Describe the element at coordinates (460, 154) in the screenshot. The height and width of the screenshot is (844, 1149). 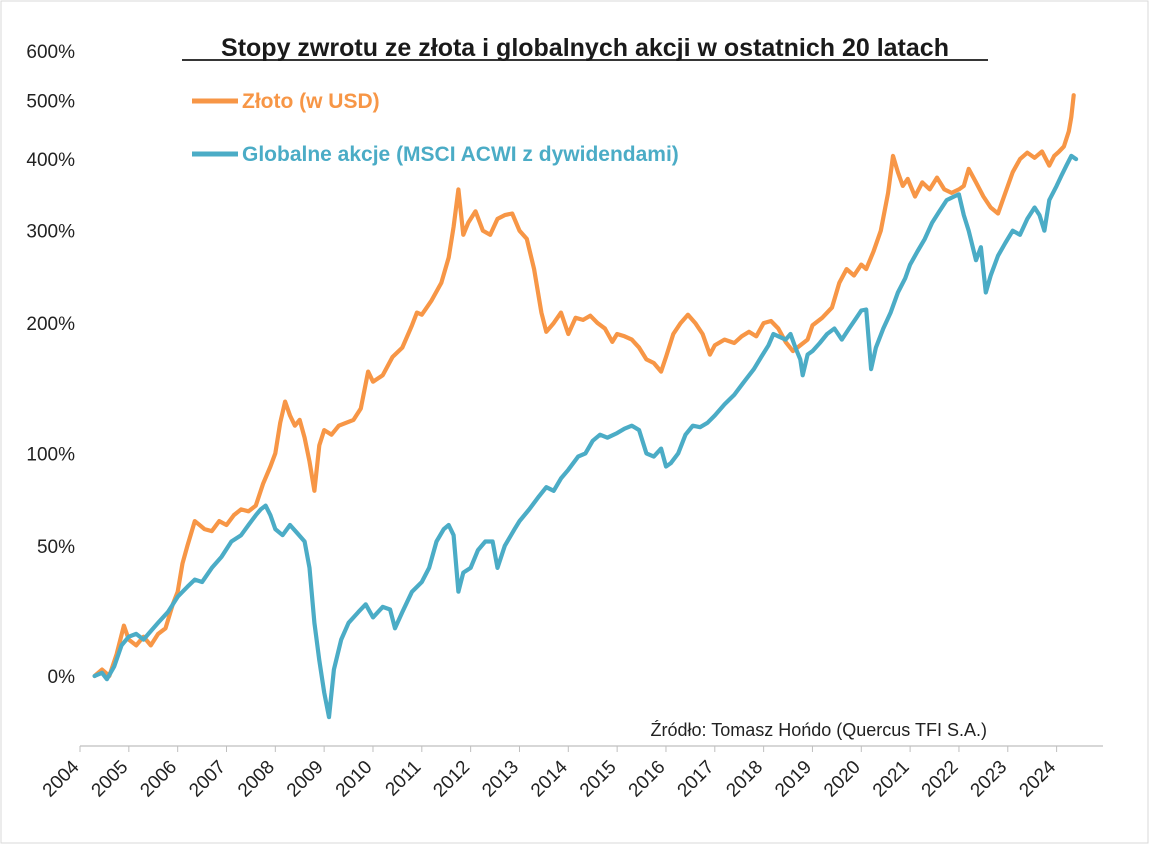
I see `legend-label-equities: Globalne akcje (MSCI ACWI z dywidendami)` at that location.